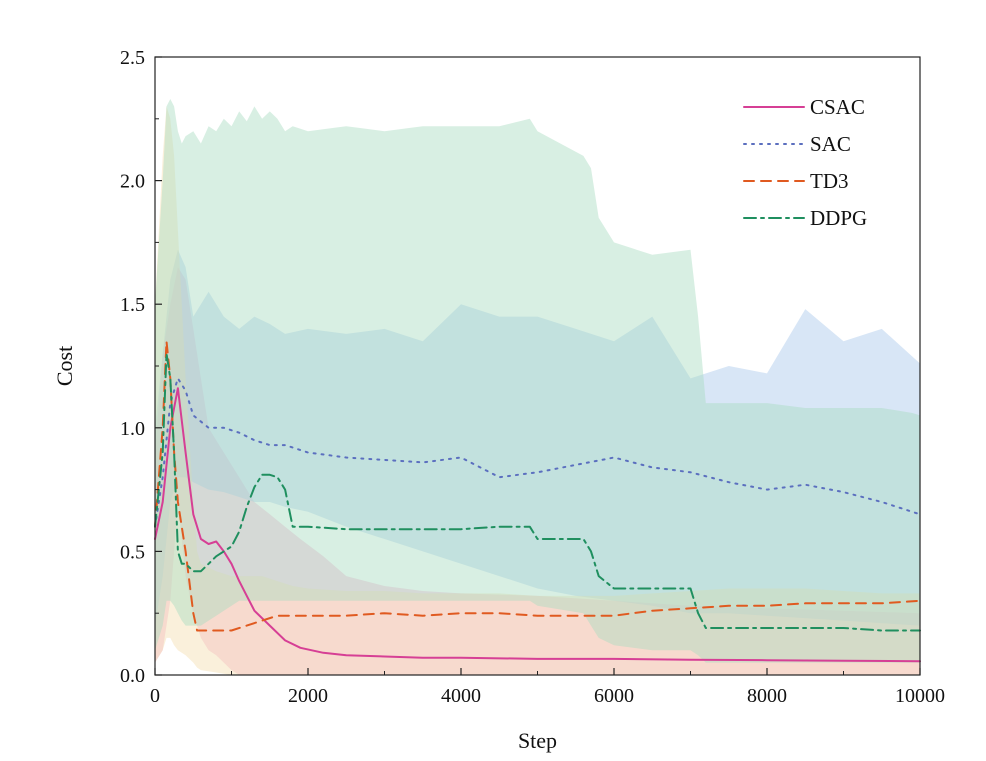  What do you see at coordinates (614, 696) in the screenshot?
I see `x-tick-label: 6000` at bounding box center [614, 696].